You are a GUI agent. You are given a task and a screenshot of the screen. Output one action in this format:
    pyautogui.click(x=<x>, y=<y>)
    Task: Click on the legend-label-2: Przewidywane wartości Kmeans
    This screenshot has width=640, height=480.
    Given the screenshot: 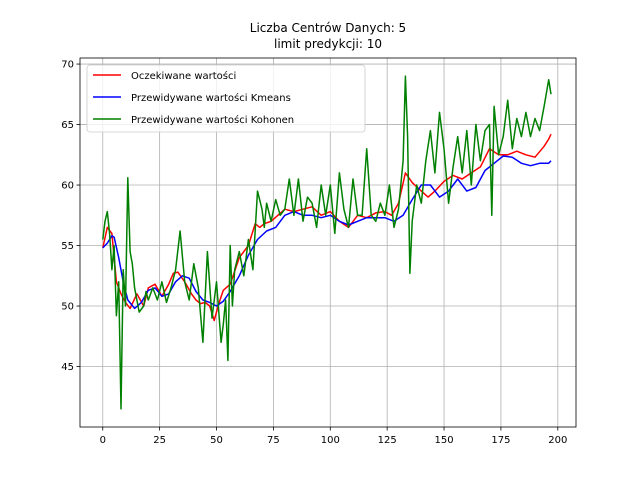 What is the action you would take?
    pyautogui.click(x=211, y=98)
    